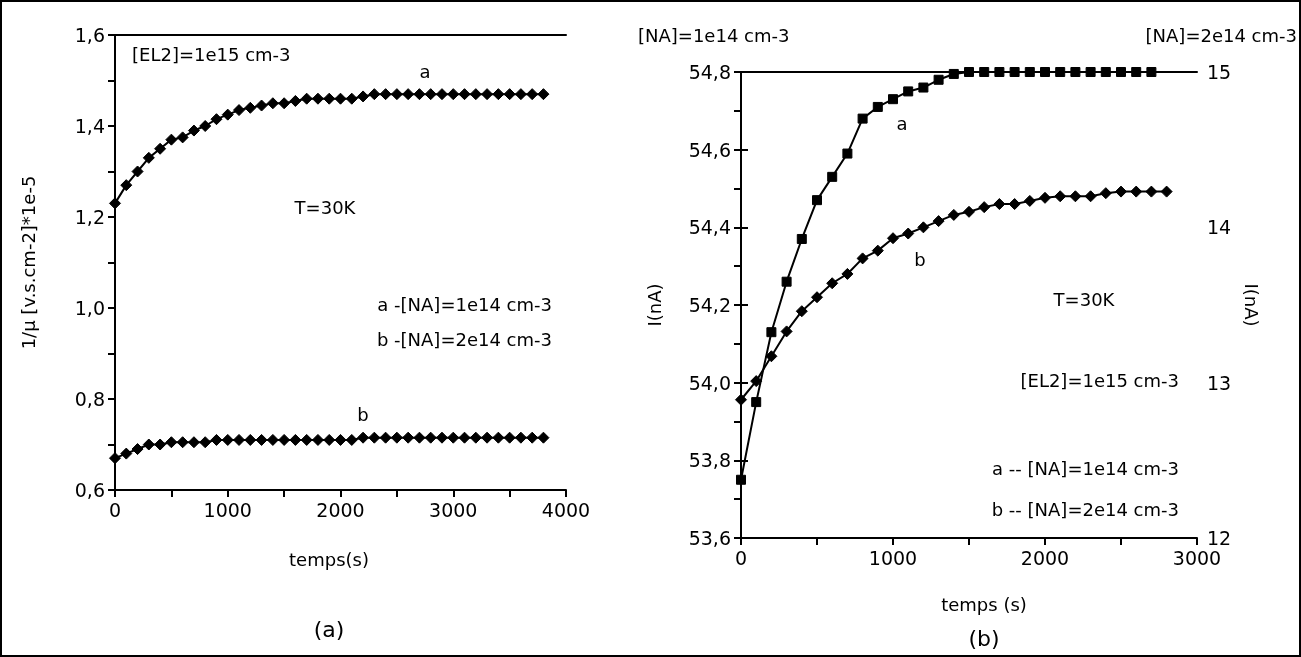 This screenshot has height=657, width=1301. Describe the element at coordinates (709, 72) in the screenshot. I see `y-tick-label: 54,8` at that location.